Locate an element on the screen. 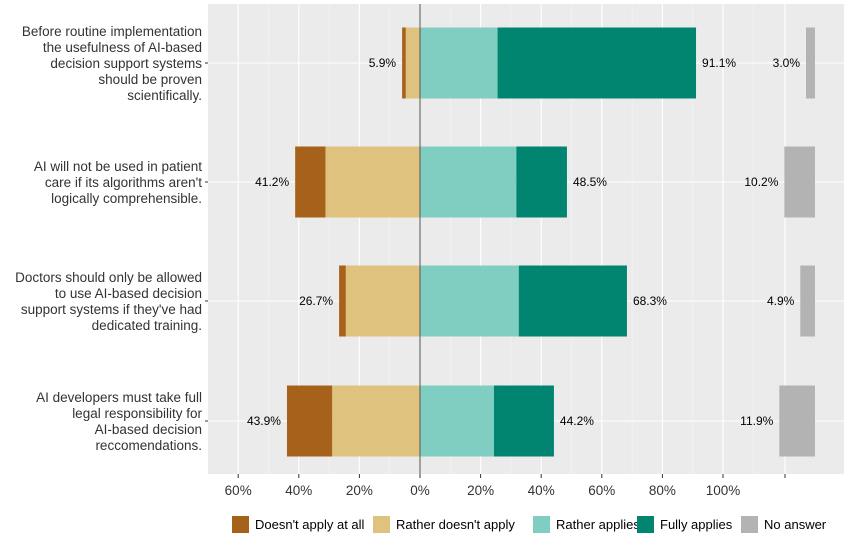 Image resolution: width=850 pixels, height=545 pixels. positive-total-label: 91.1% is located at coordinates (719, 63).